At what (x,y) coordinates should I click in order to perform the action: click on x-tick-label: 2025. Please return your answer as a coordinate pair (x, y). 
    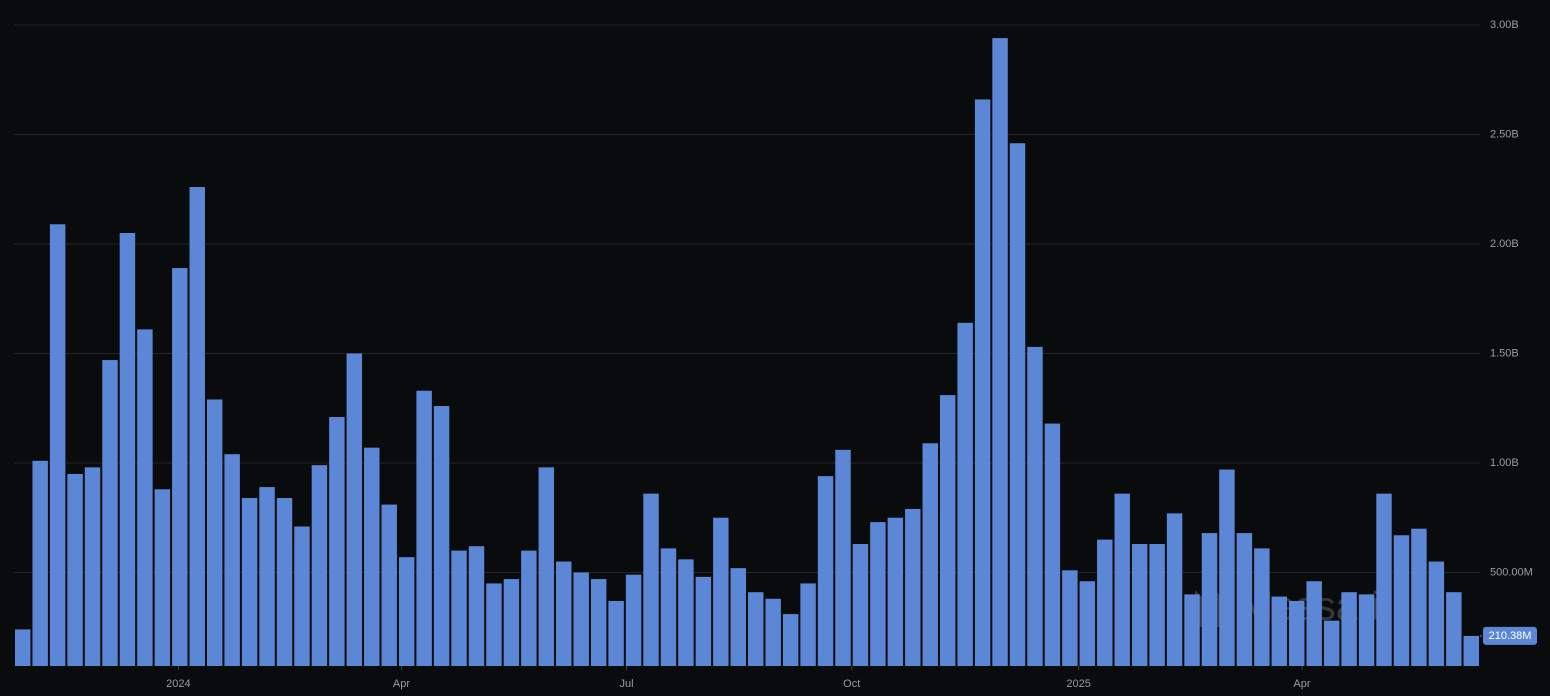
    Looking at the image, I should click on (1078, 684).